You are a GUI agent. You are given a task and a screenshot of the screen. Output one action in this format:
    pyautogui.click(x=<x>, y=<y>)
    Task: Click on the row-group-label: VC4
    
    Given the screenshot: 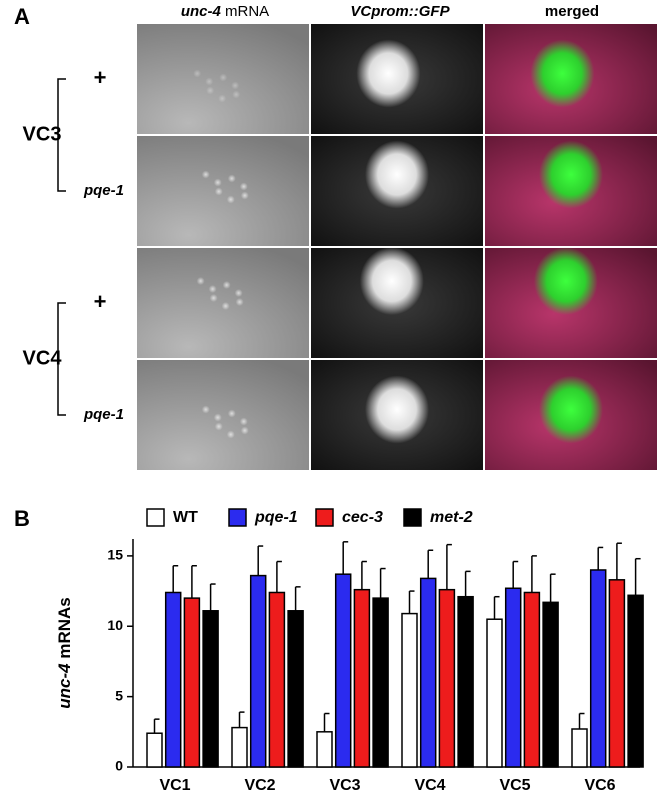 What is the action you would take?
    pyautogui.click(x=43, y=358)
    